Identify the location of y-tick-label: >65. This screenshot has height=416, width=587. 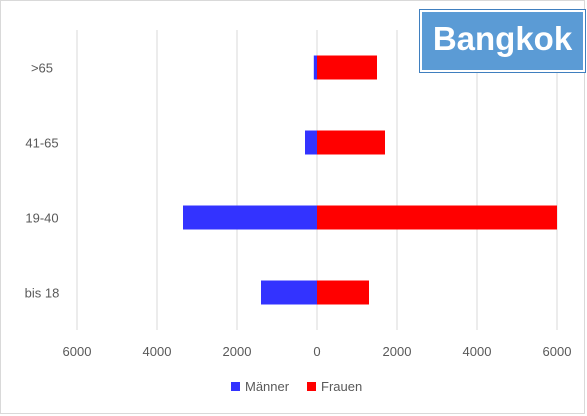
(42, 68).